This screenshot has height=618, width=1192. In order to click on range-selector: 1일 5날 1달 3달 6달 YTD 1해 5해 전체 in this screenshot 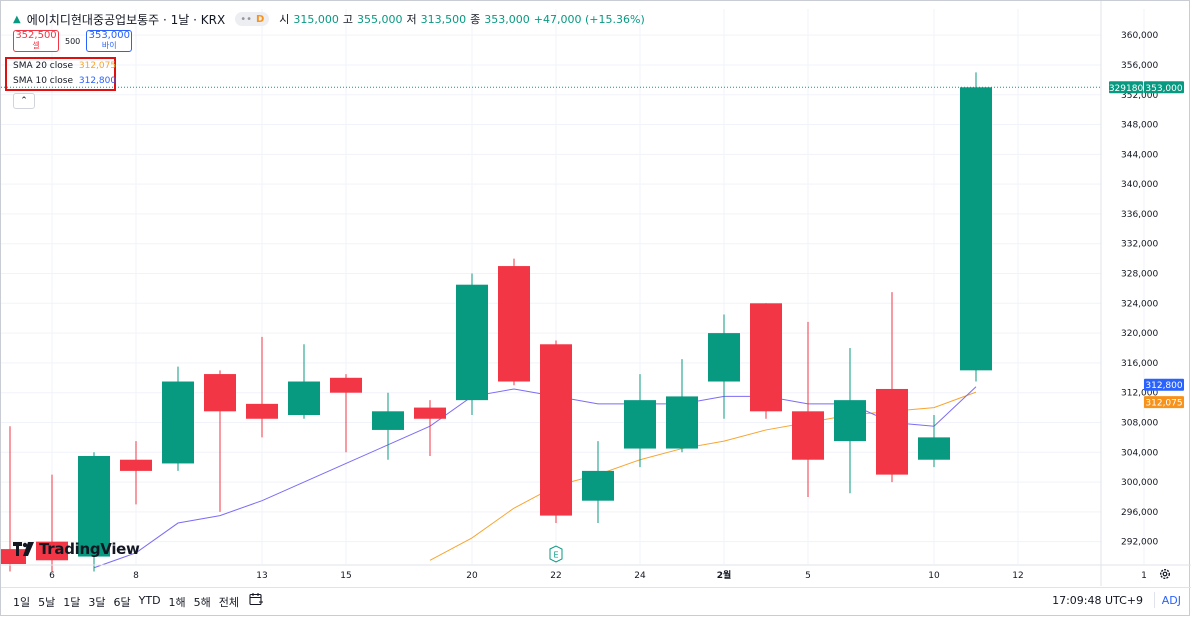, I will do `click(130, 602)`.